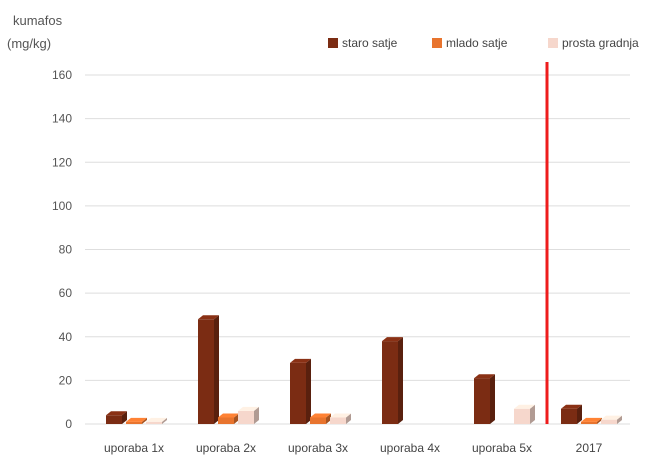 The height and width of the screenshot is (455, 654). I want to click on category-label: uporaba 1x, so click(134, 448).